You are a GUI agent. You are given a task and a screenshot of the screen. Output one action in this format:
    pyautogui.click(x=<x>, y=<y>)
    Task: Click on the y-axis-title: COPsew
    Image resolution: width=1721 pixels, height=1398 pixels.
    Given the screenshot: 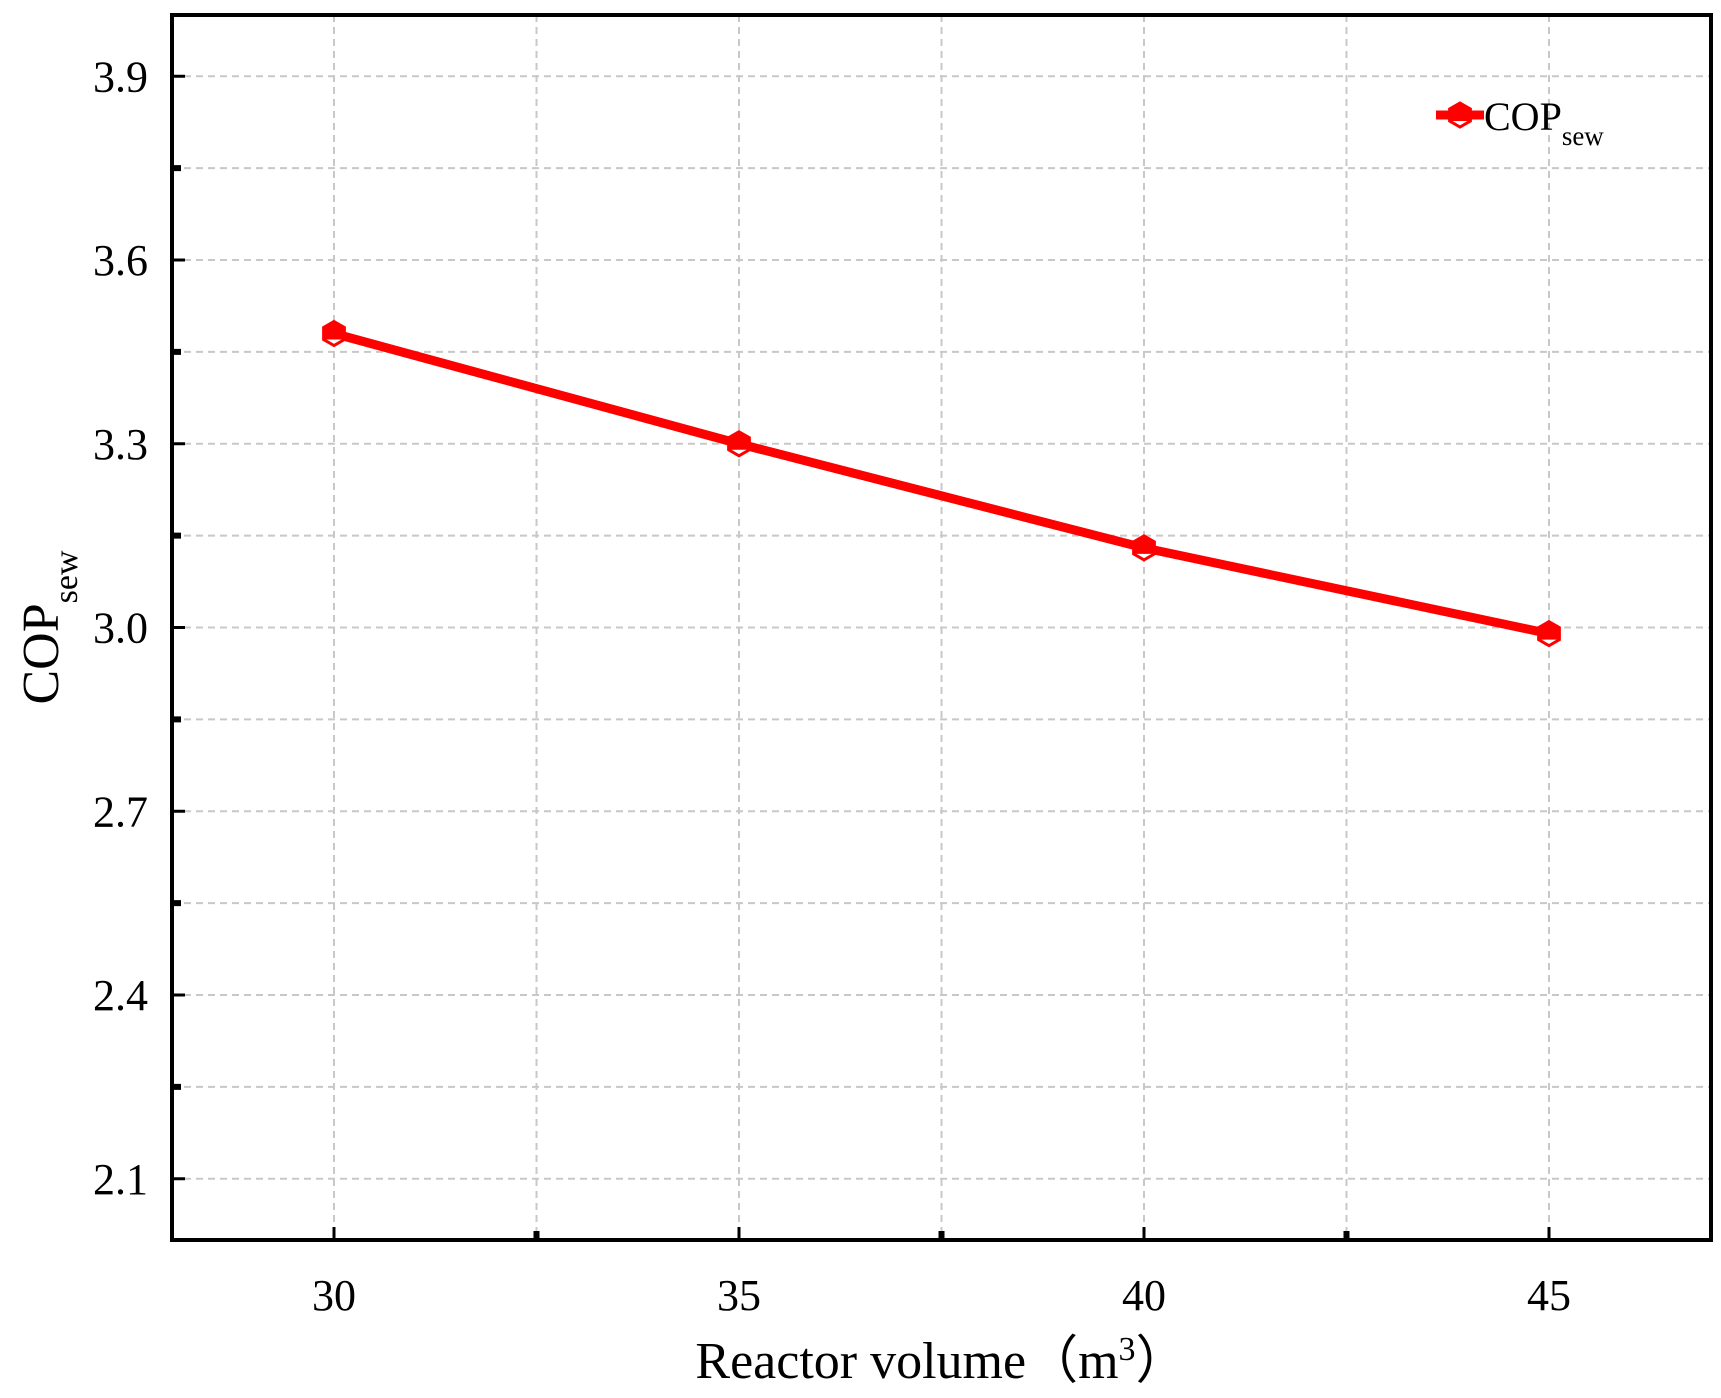 What is the action you would take?
    pyautogui.click(x=49, y=627)
    